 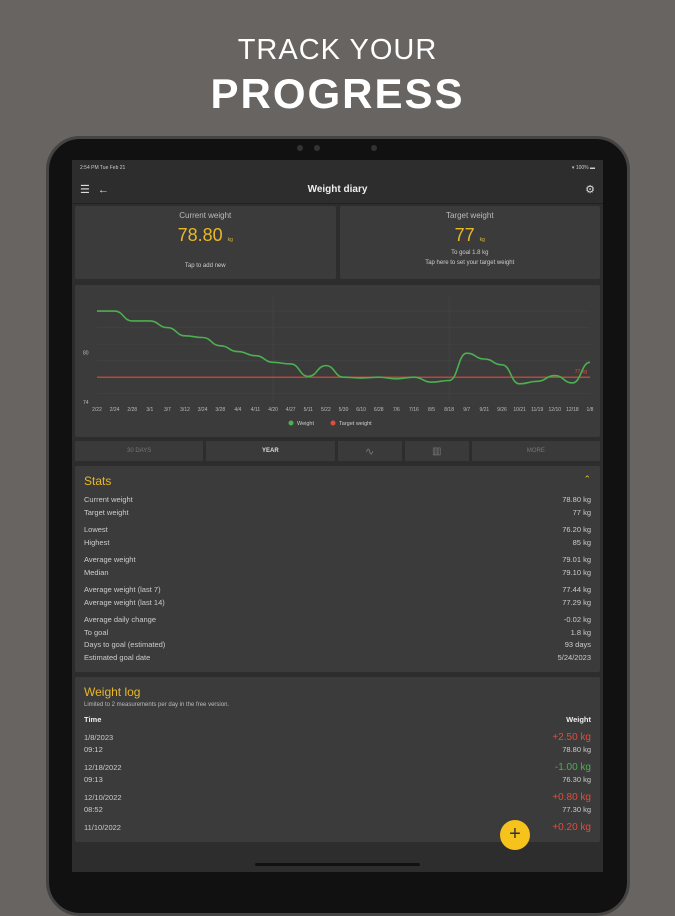 What do you see at coordinates (449, 410) in the screenshot?
I see `x-tick-label: 8/18` at bounding box center [449, 410].